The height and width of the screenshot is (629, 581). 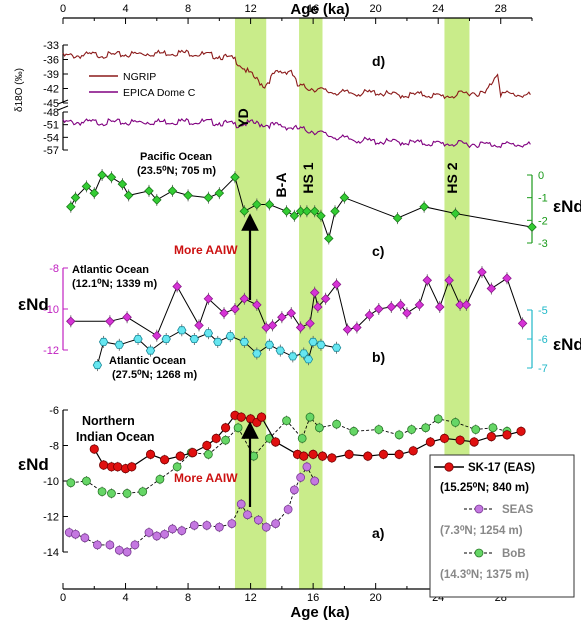 I want to click on top-x-tick-label: 4, so click(x=125, y=9).